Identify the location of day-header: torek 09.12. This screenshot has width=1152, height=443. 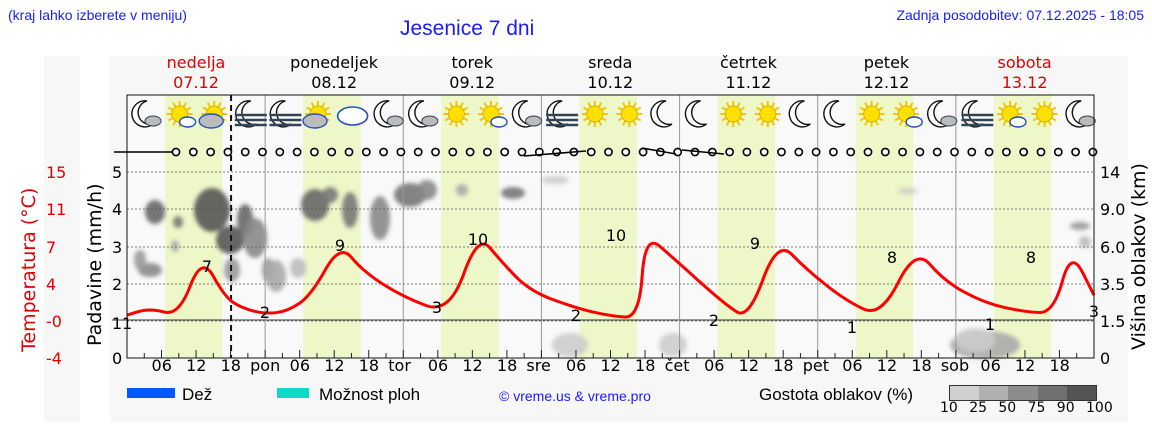
(472, 73).